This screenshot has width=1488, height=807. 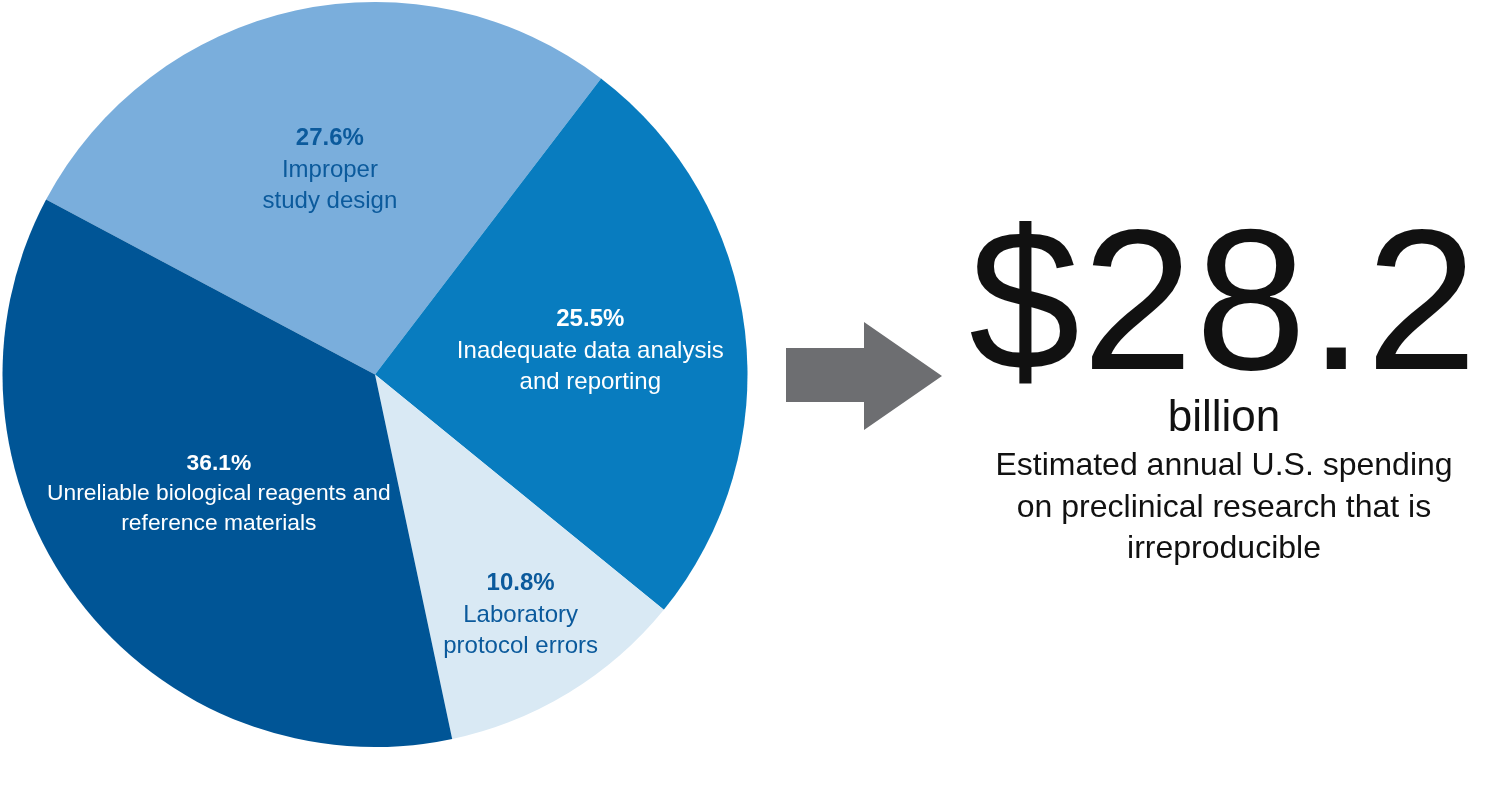 What do you see at coordinates (1224, 506) in the screenshot?
I see `text: Estimated annual U.S. spending on preclinical research that is irreproducible` at bounding box center [1224, 506].